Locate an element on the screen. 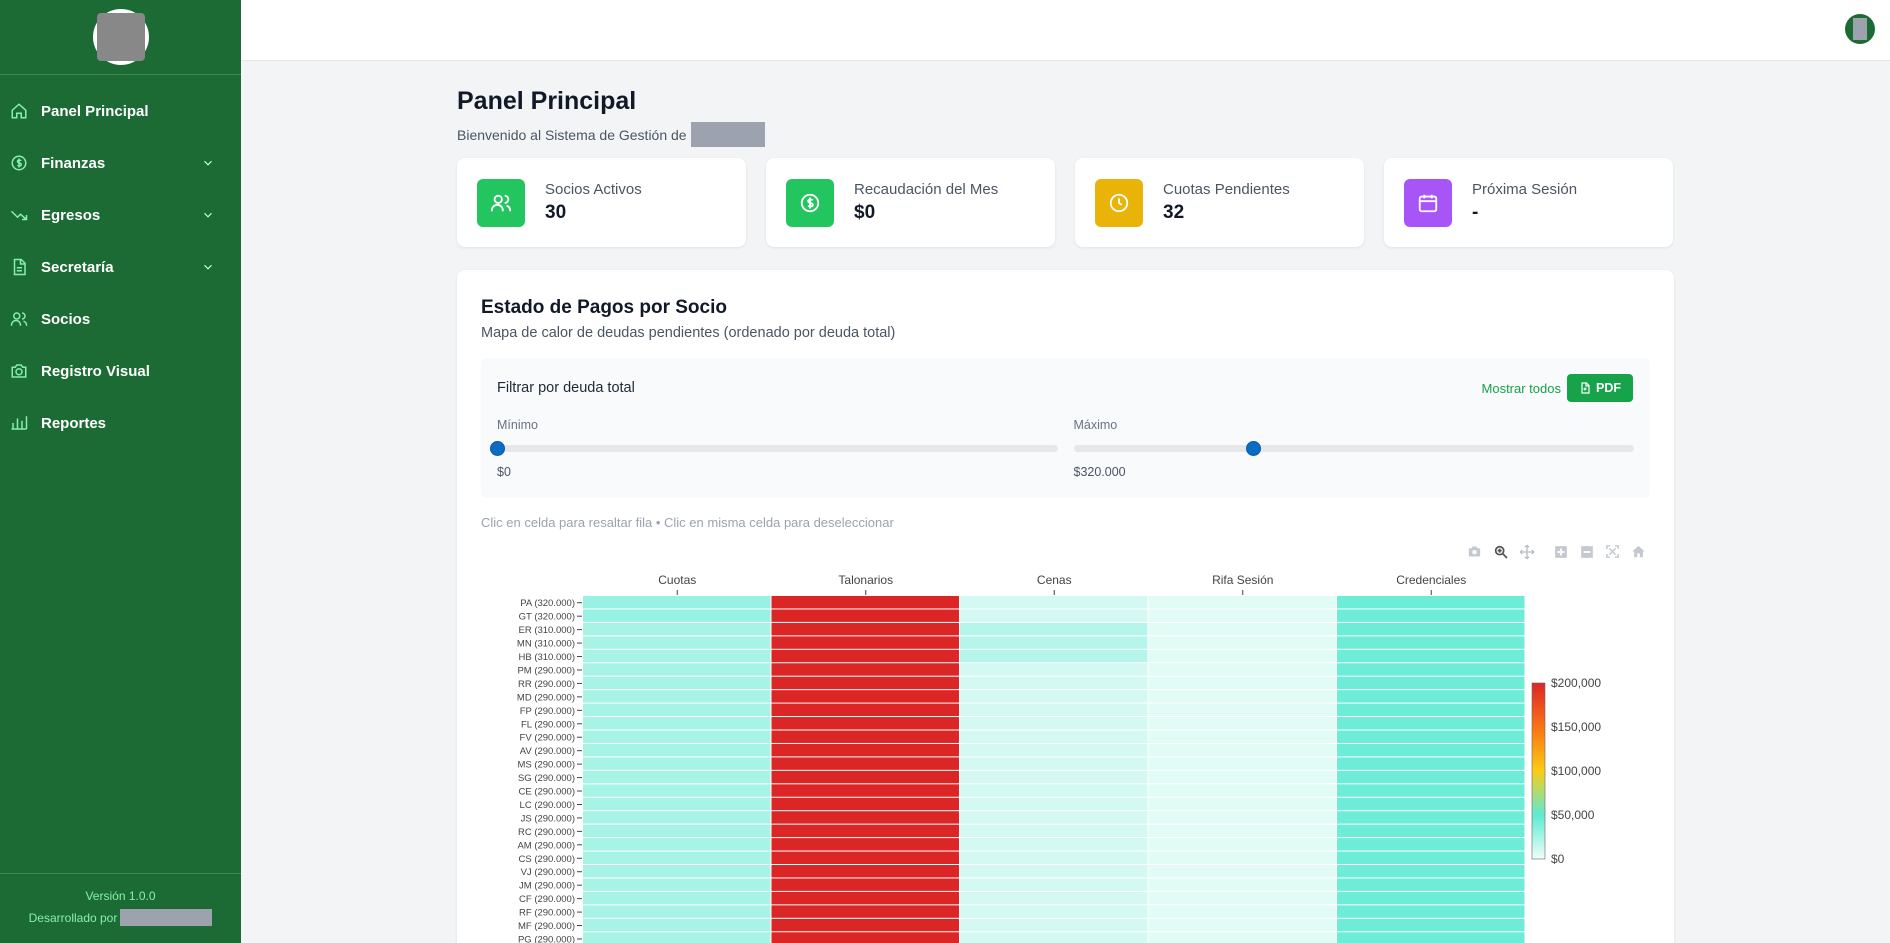  max-slider is located at coordinates (1353, 448).